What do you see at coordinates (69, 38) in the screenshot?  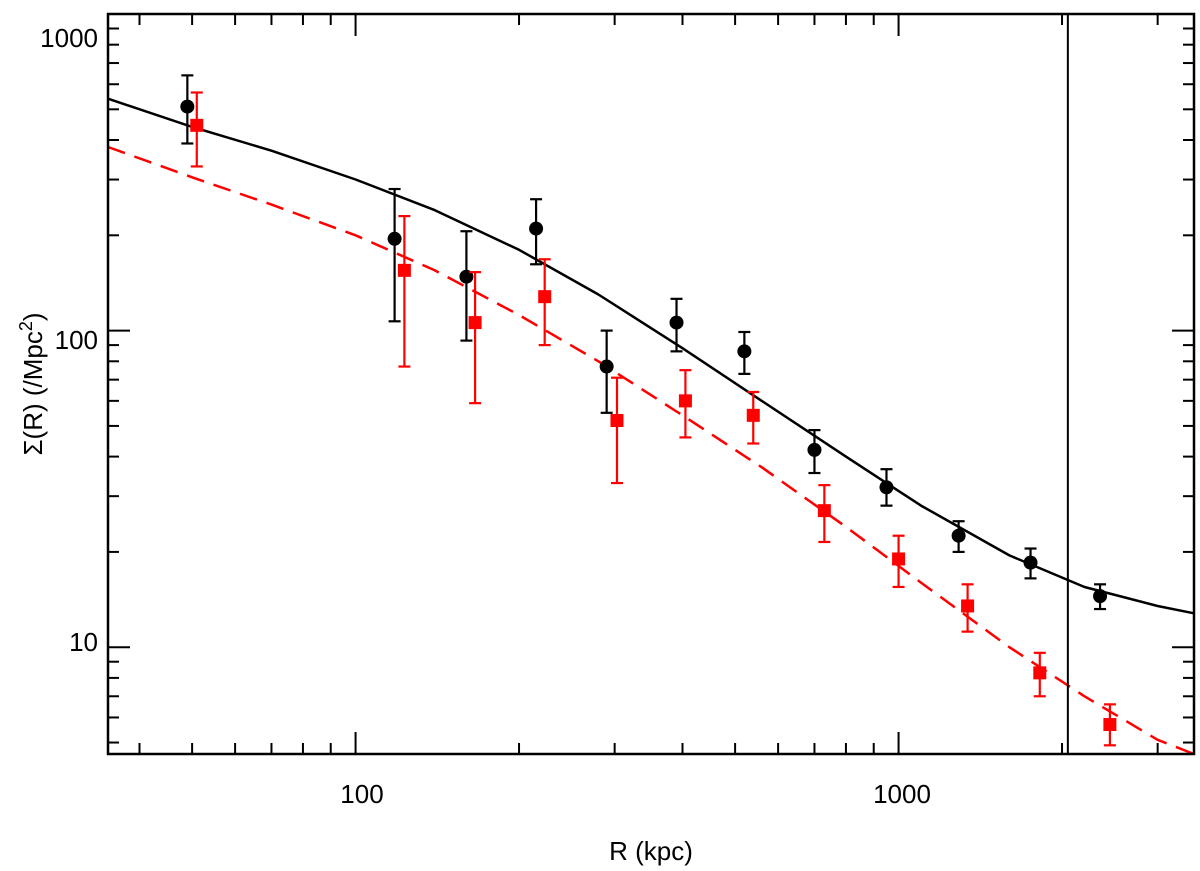 I see `y-tick-label-1000: 1000` at bounding box center [69, 38].